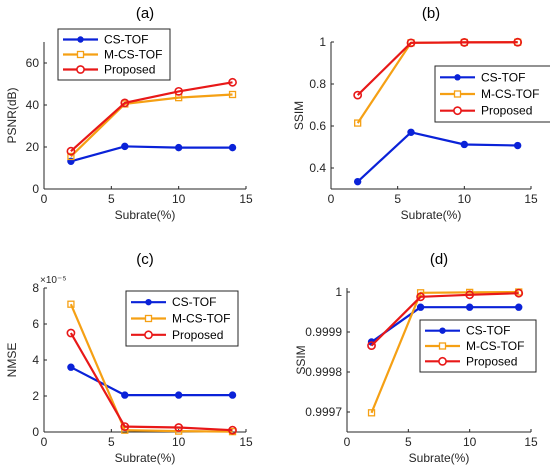  I want to click on y-tick-label: 0.8, so click(317, 84).